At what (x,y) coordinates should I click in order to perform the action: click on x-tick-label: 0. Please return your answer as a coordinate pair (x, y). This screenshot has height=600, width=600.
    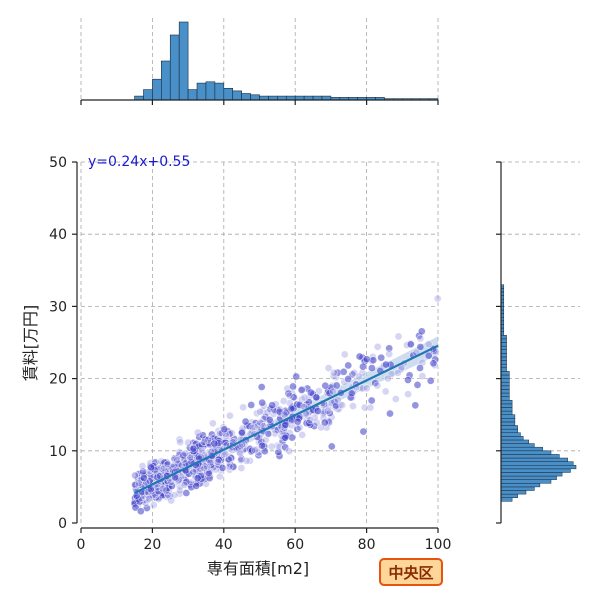
    Looking at the image, I should click on (81, 545).